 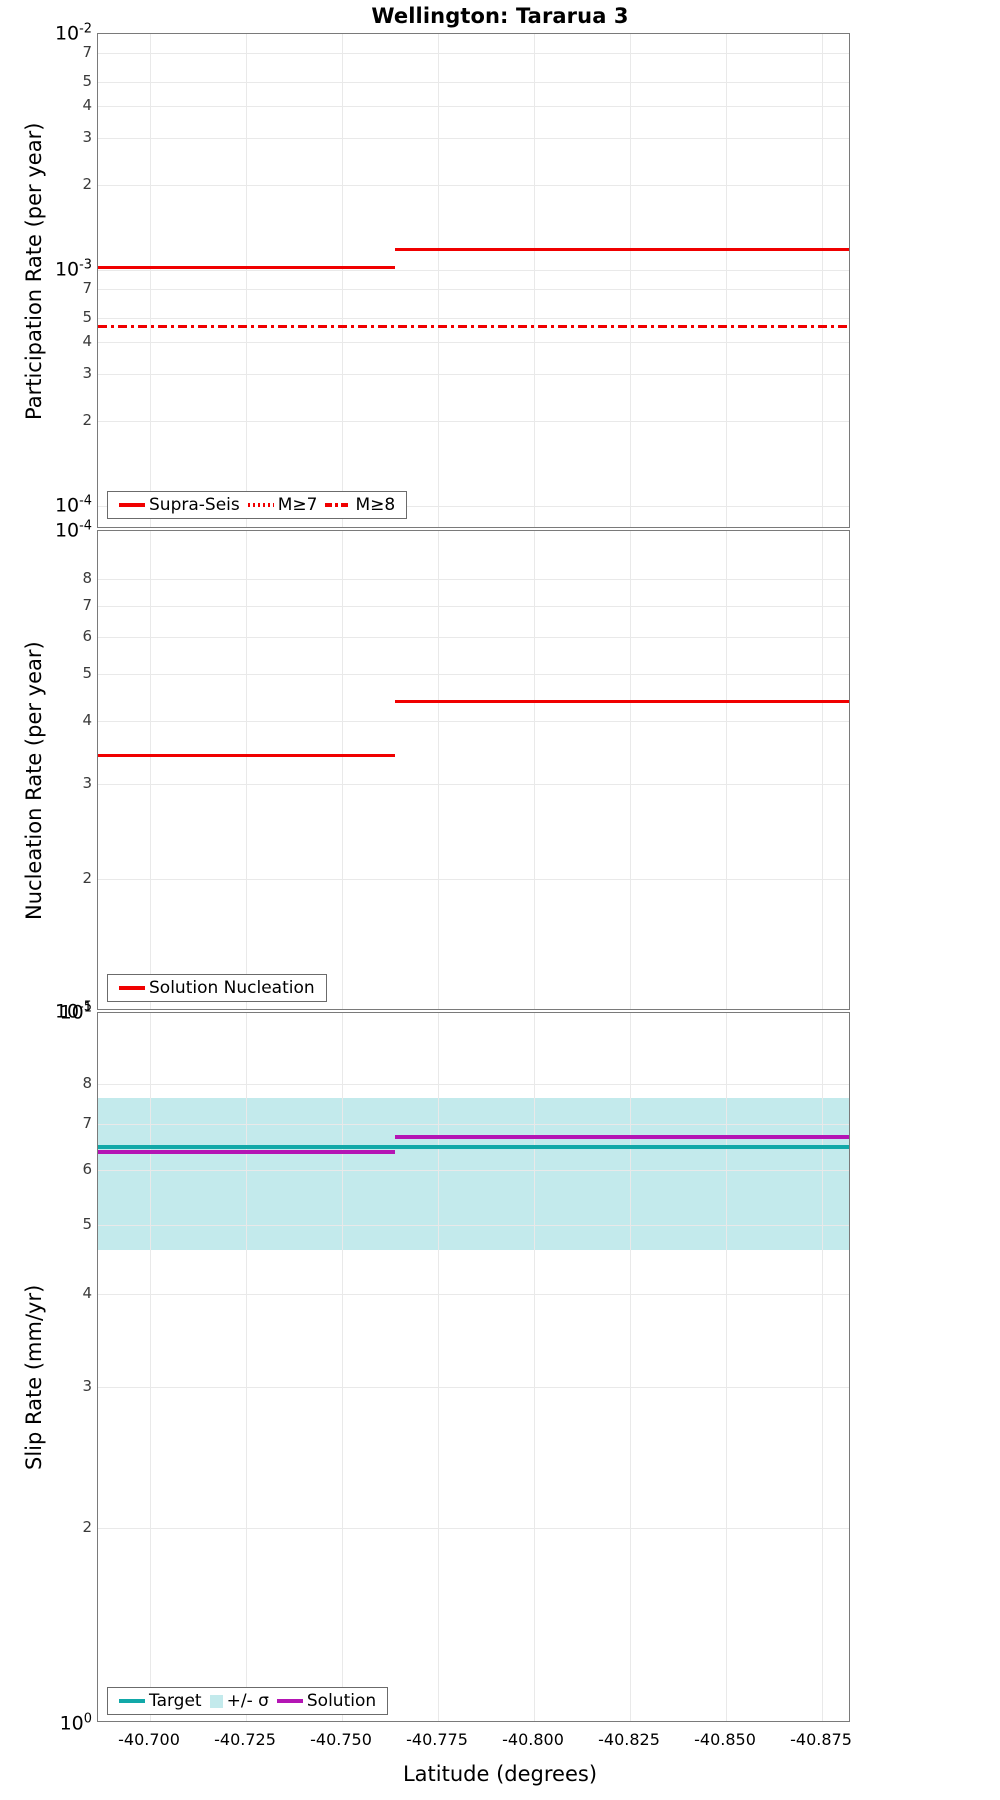 What do you see at coordinates (75, 1723) in the screenshot?
I see `y-tick-major: 10⁰` at bounding box center [75, 1723].